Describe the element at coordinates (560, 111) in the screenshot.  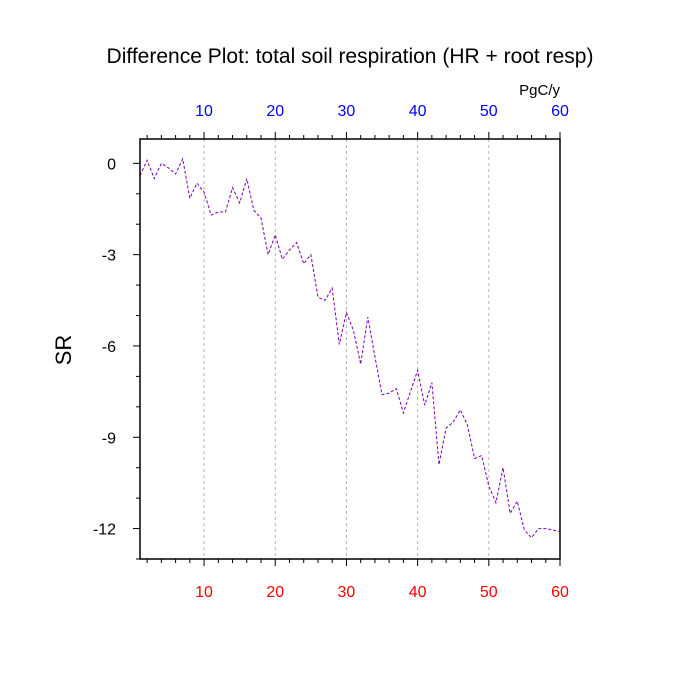
I see `x-tick-label-top: 60` at that location.